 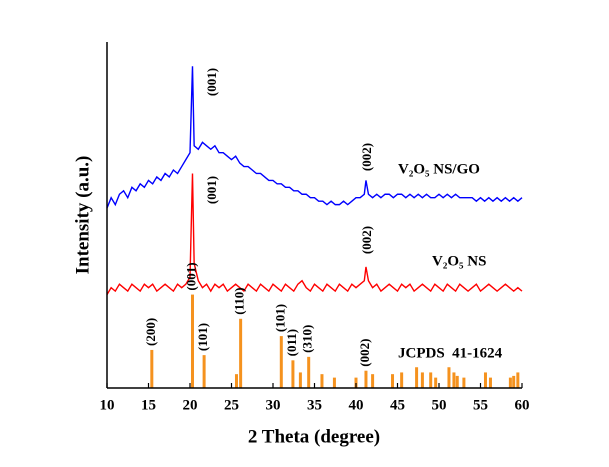 I want to click on x-tick-label: 40, so click(x=356, y=405).